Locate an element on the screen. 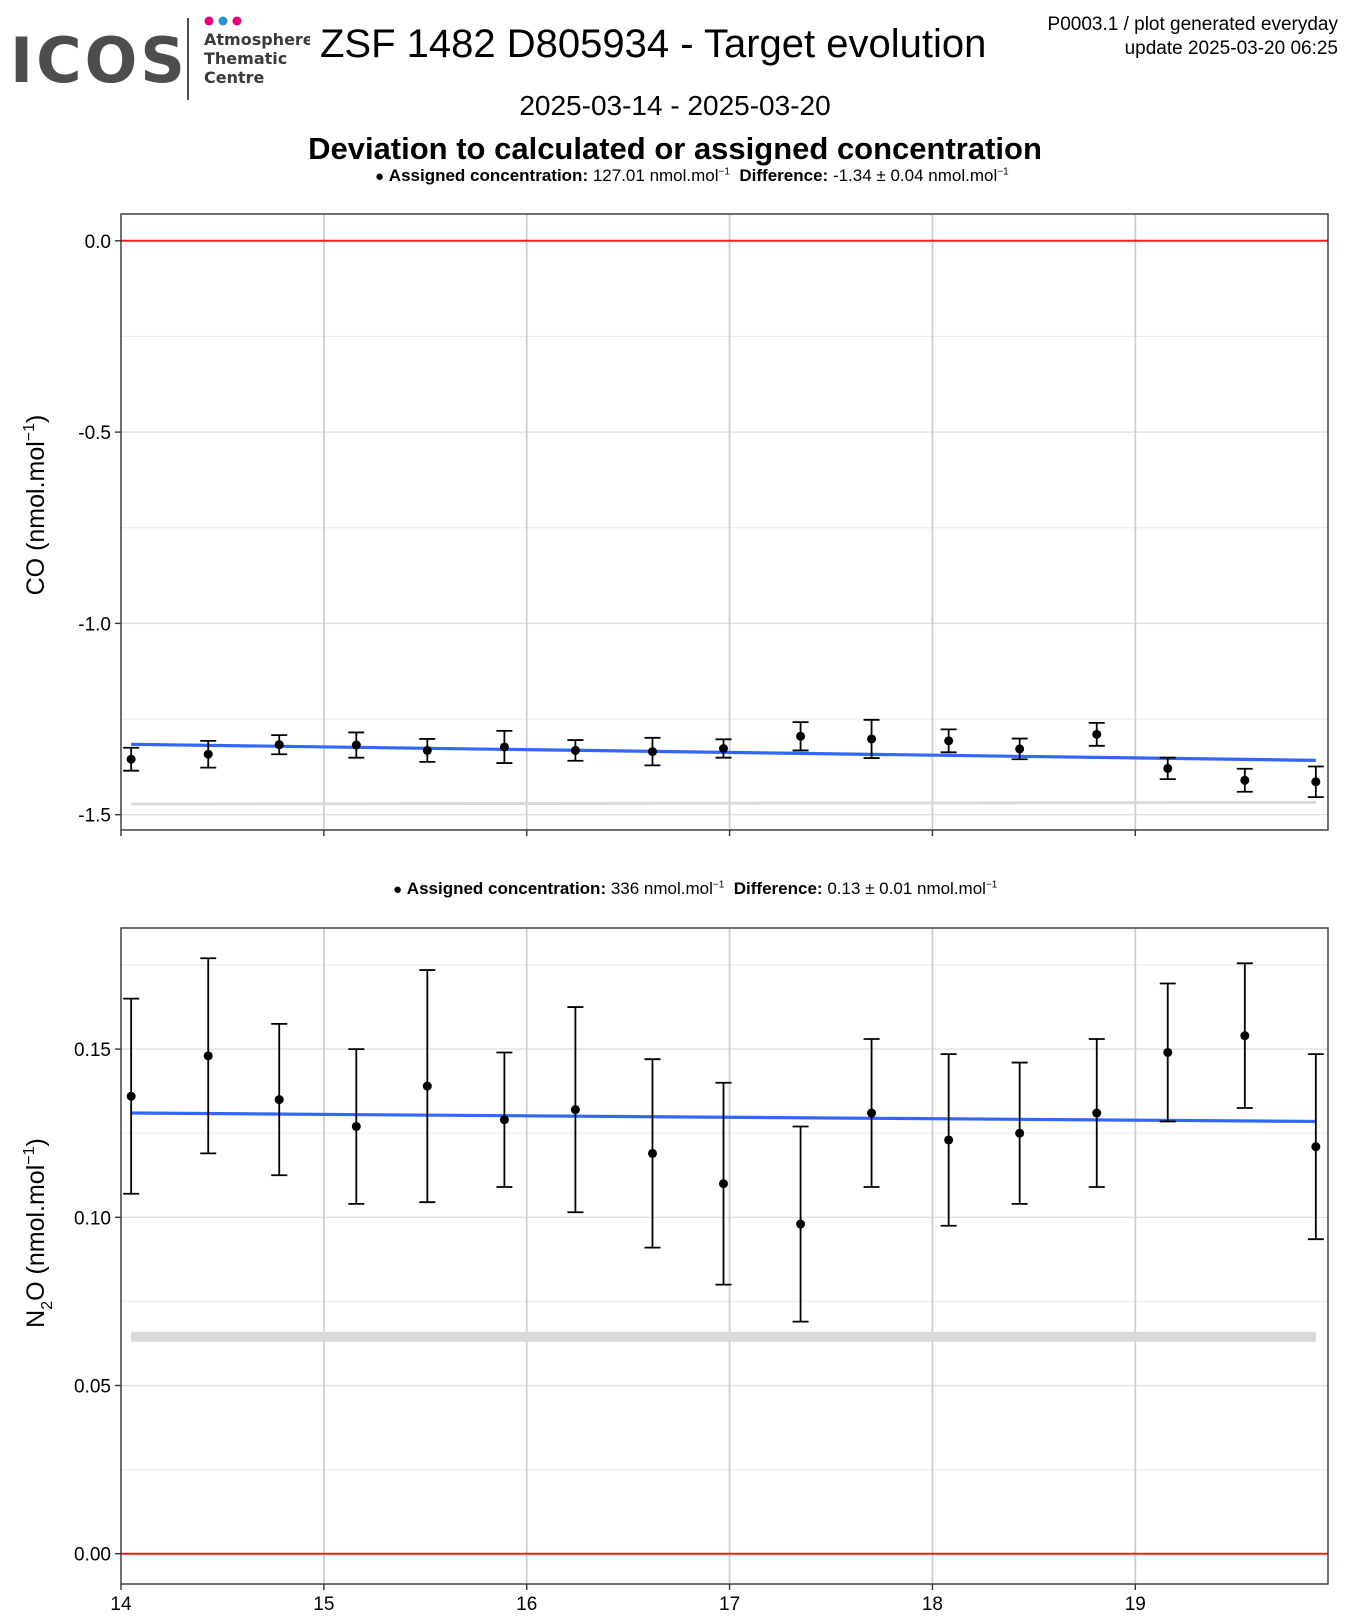  n2o-y-axis-label-end: ) is located at coordinates (36, 1142).